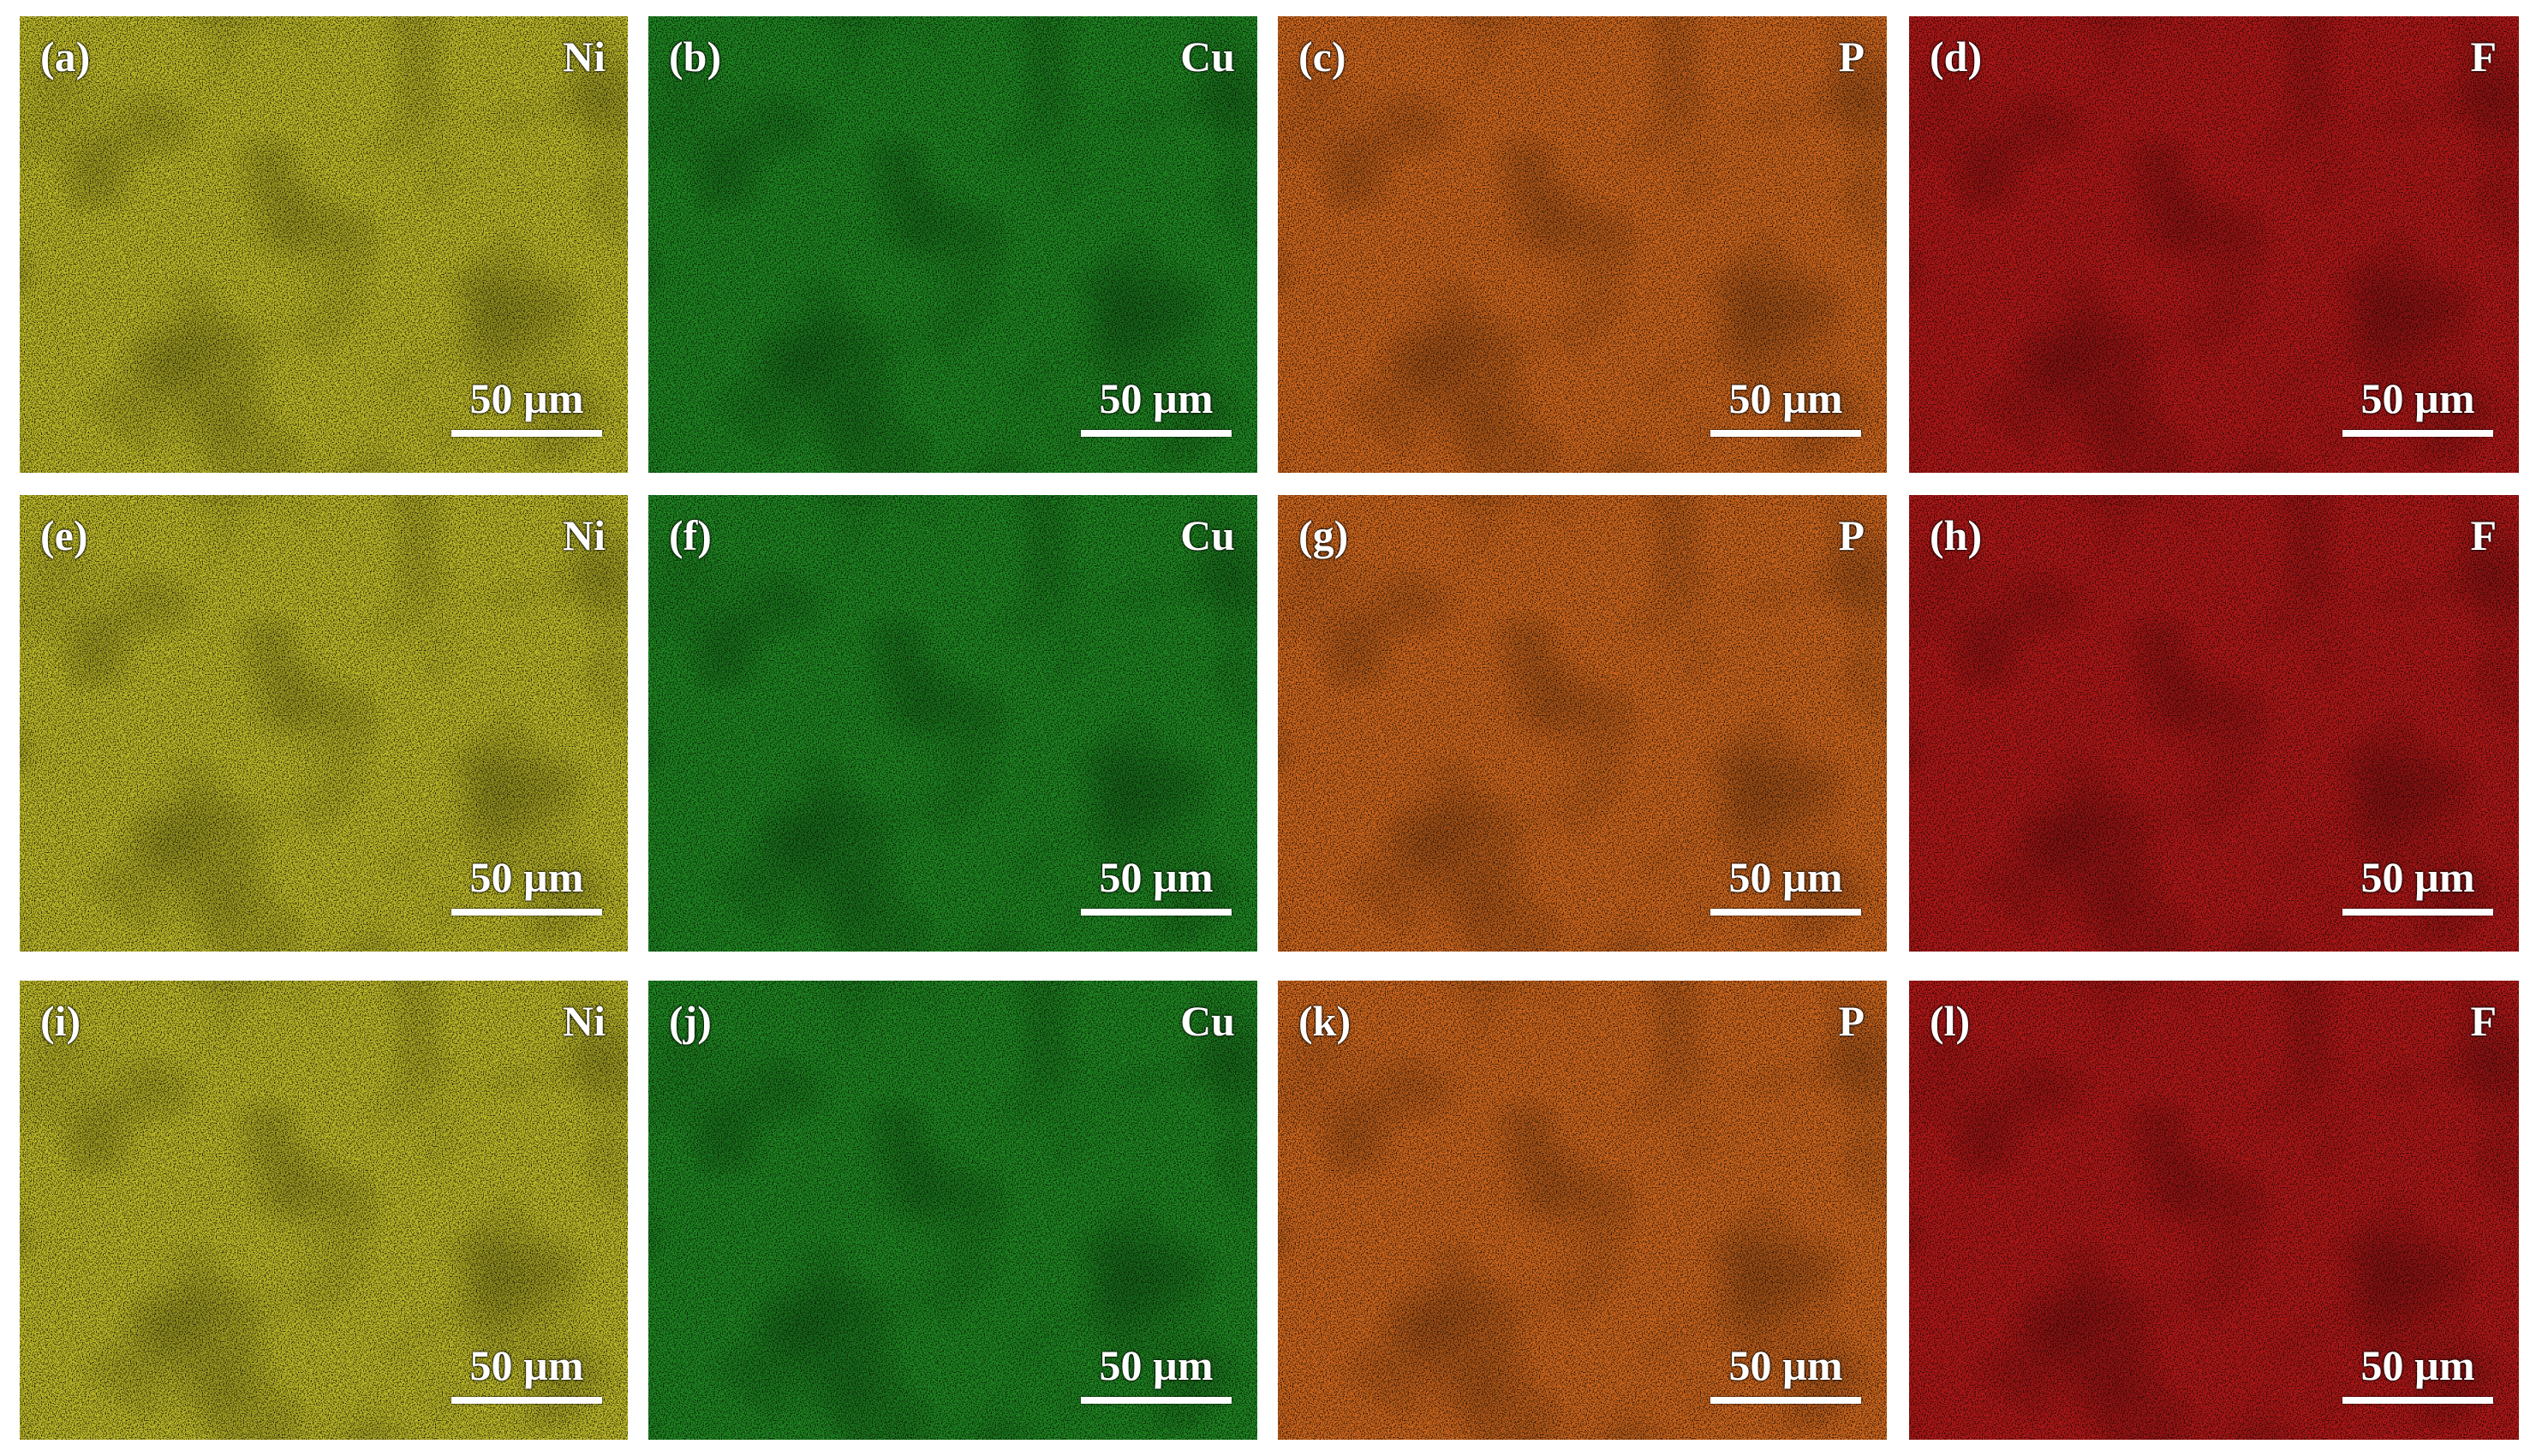  Describe the element at coordinates (1323, 535) in the screenshot. I see `panel-label: (g)` at that location.